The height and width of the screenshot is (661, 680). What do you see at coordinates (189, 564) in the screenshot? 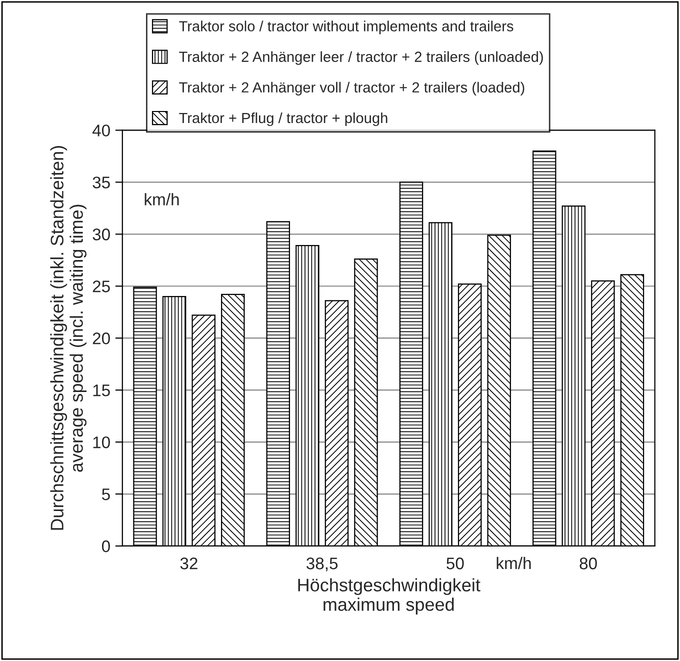
I see `x-tick-label: 32` at bounding box center [189, 564].